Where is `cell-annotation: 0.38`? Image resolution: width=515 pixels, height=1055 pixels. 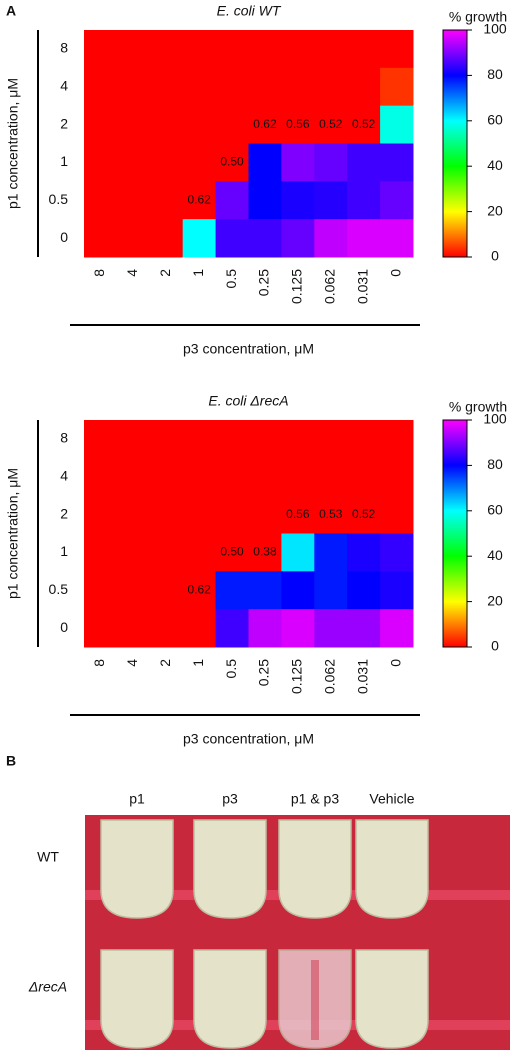 cell-annotation: 0.38 is located at coordinates (265, 552).